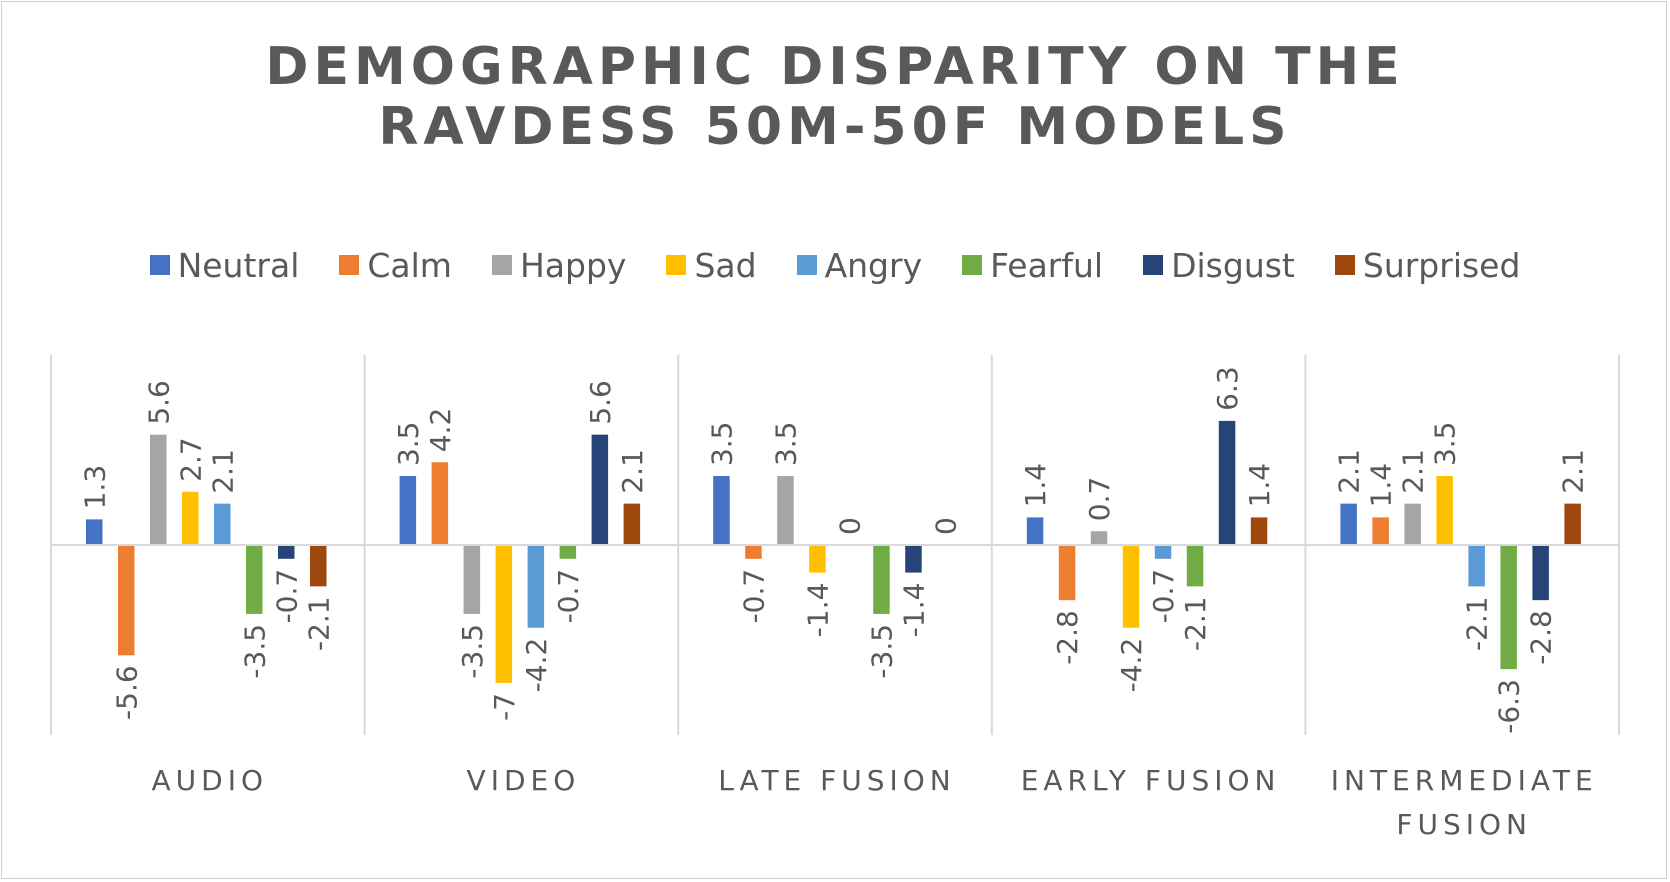 This screenshot has width=1670, height=882. What do you see at coordinates (632, 471) in the screenshot?
I see `data-label-surprised-1: 2.1` at bounding box center [632, 471].